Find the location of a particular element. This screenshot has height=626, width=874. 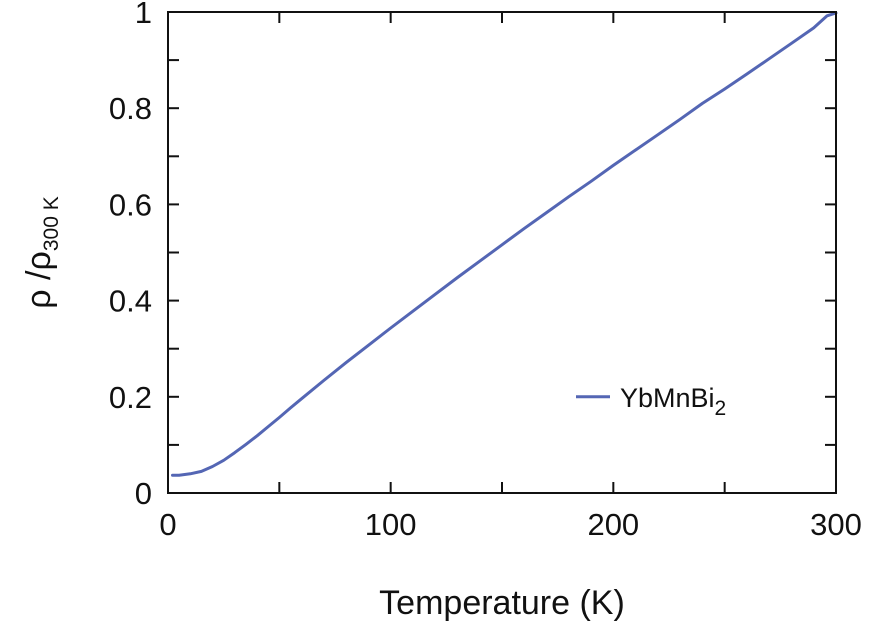

y-tick-label: 0 is located at coordinates (143, 493).